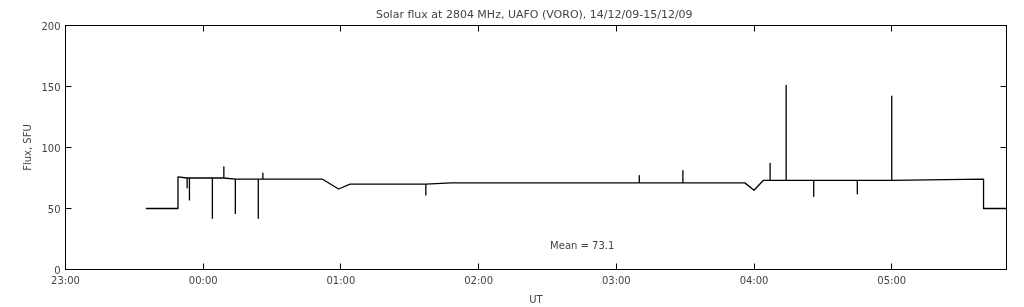 The width and height of the screenshot is (1024, 307). What do you see at coordinates (582, 245) in the screenshot?
I see `annotation: Mean = 73.1` at bounding box center [582, 245].